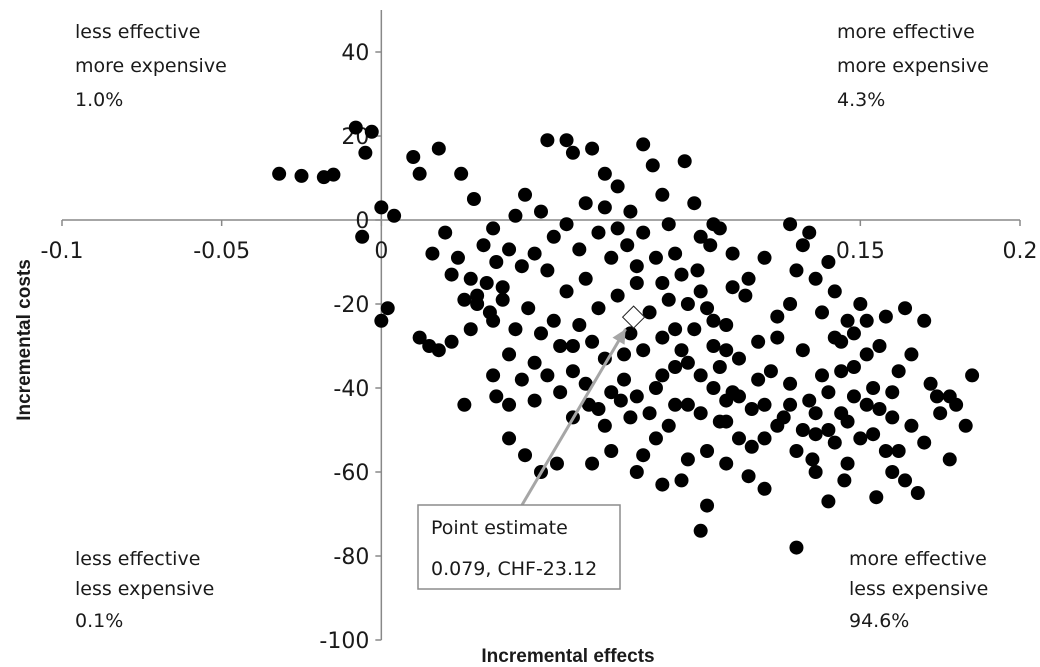 The height and width of the screenshot is (667, 1040). Describe the element at coordinates (514, 569) in the screenshot. I see `callout-line-2: 0.079, CHF-23.12` at that location.